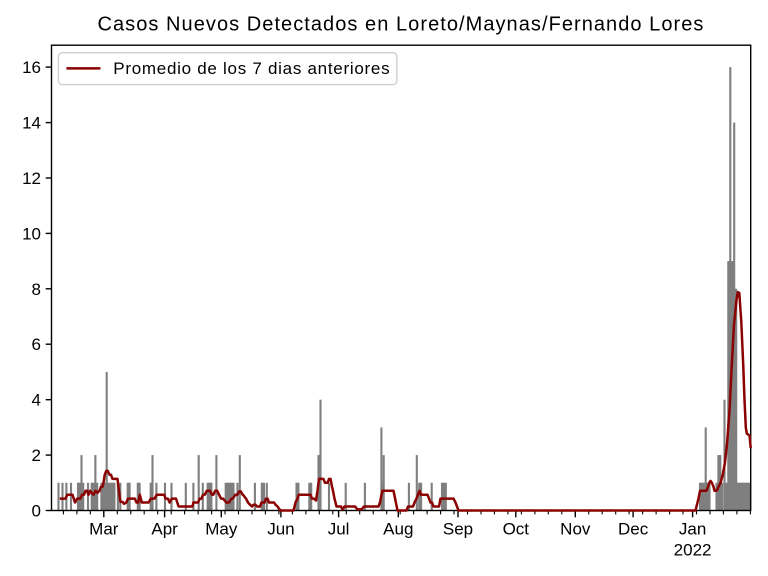 The height and width of the screenshot is (576, 768). What do you see at coordinates (251, 68) in the screenshot?
I see `svg-text:Promedio de los 7 dias anterio: Promedio de los 7 dias anteriores` at bounding box center [251, 68].